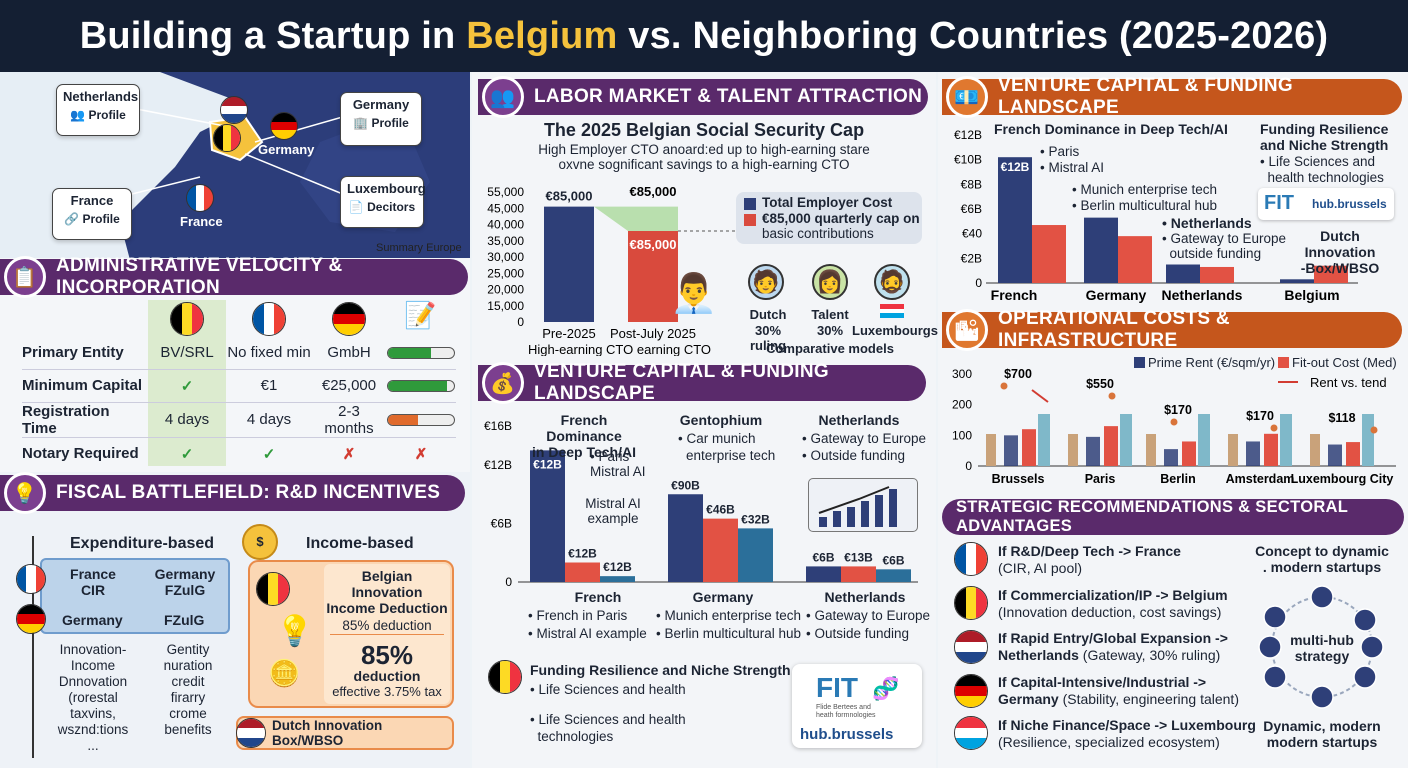 The width and height of the screenshot is (1408, 768). I want to click on molecule-icon: 🧬, so click(886, 688).